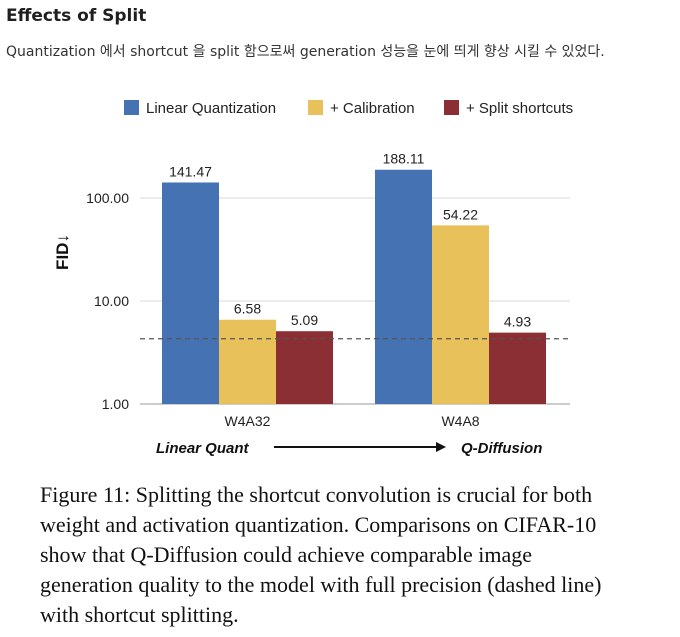 Image resolution: width=680 pixels, height=637 pixels. What do you see at coordinates (248, 421) in the screenshot?
I see `x-tick-label: W4A32` at bounding box center [248, 421].